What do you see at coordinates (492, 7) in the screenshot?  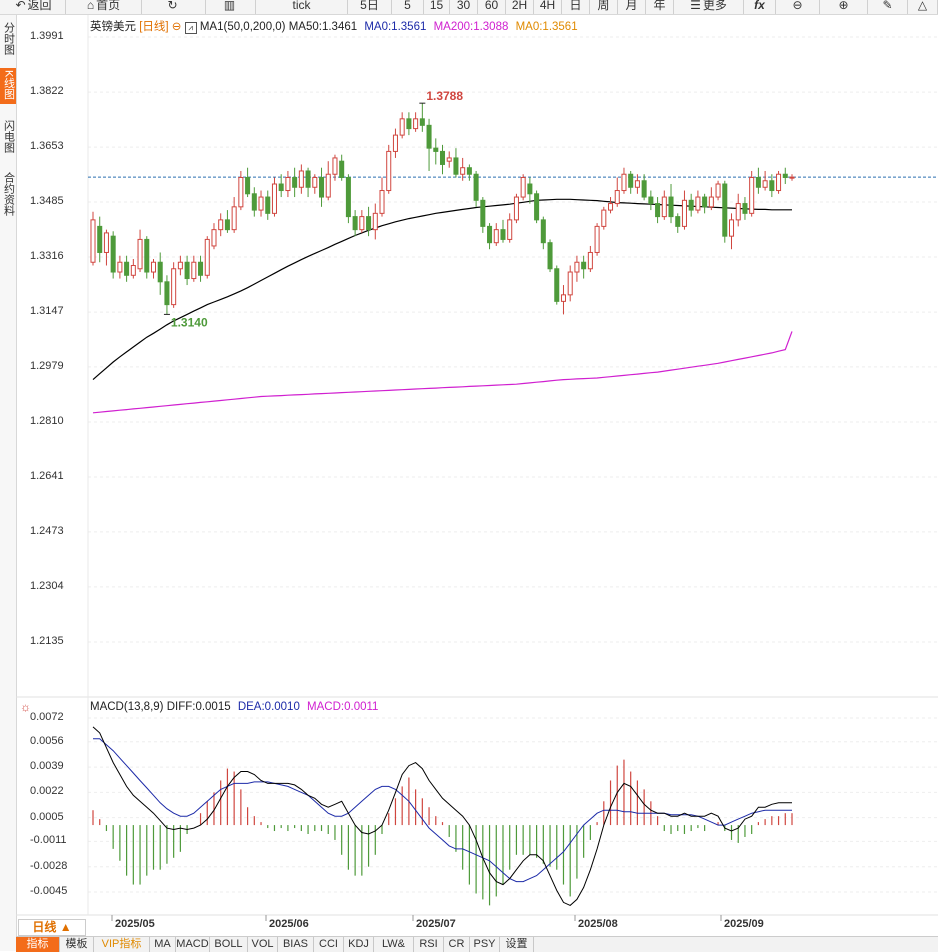 I see `period-60min: 60` at bounding box center [492, 7].